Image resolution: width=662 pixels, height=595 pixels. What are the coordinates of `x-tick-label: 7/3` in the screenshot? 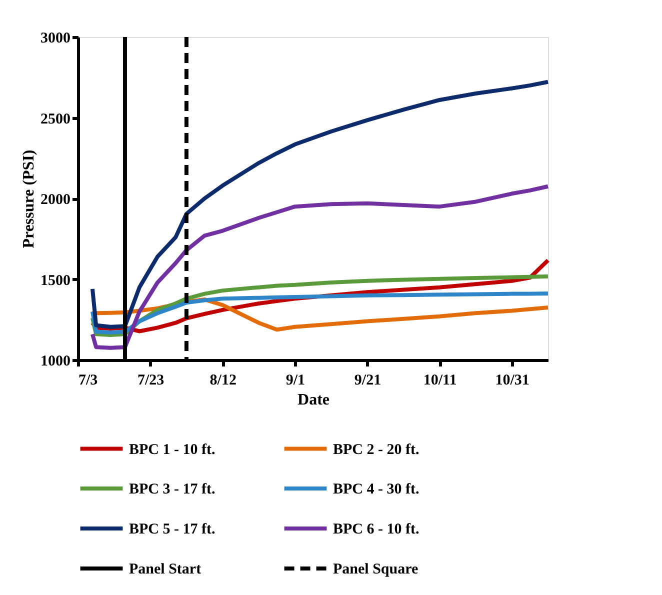 It's located at (88, 380).